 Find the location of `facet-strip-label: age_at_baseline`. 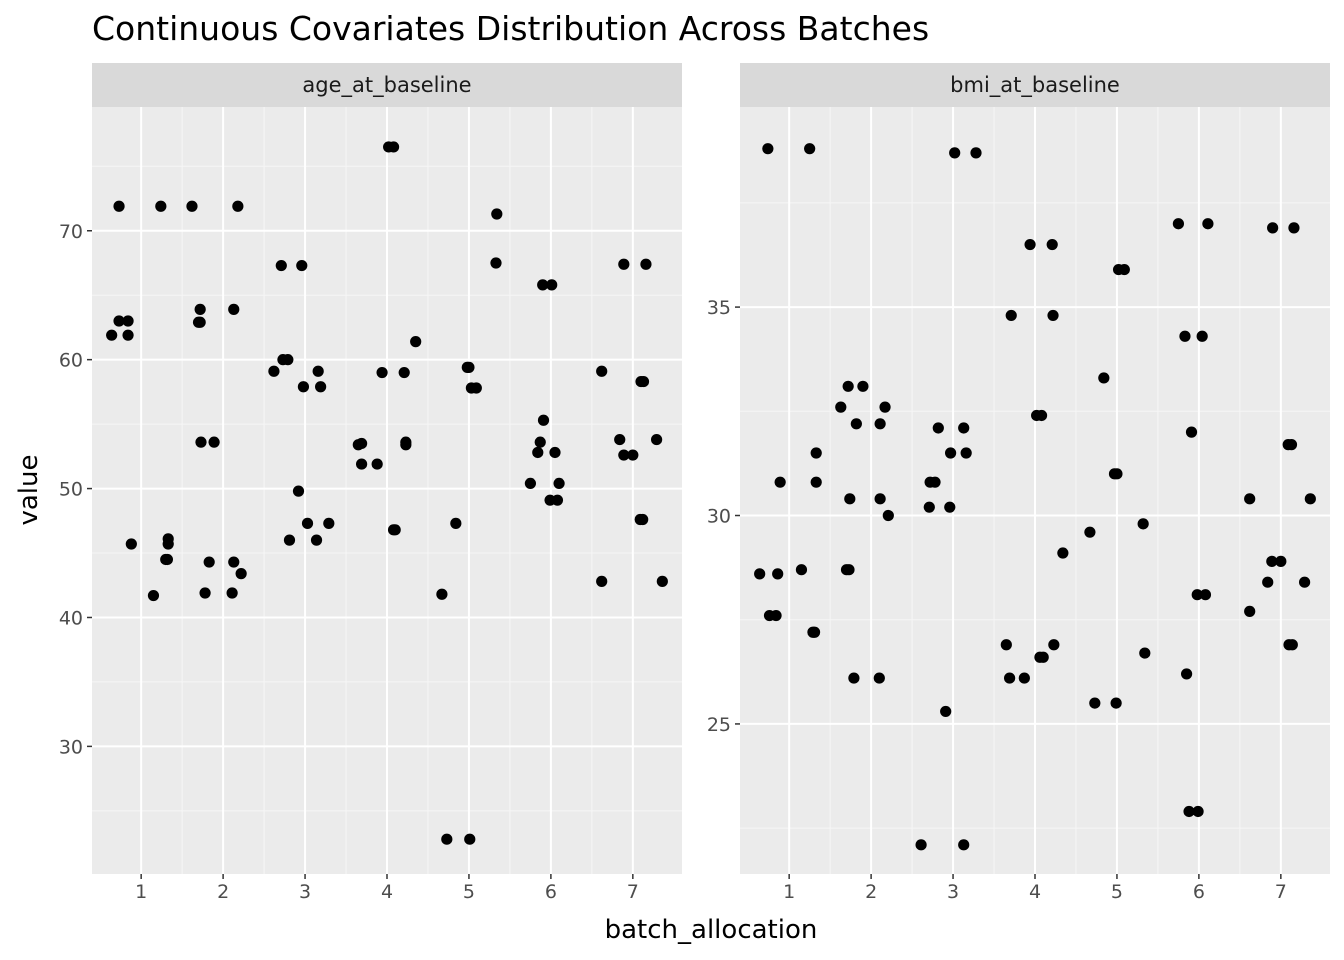

facet-strip-label: age_at_baseline is located at coordinates (386, 85).